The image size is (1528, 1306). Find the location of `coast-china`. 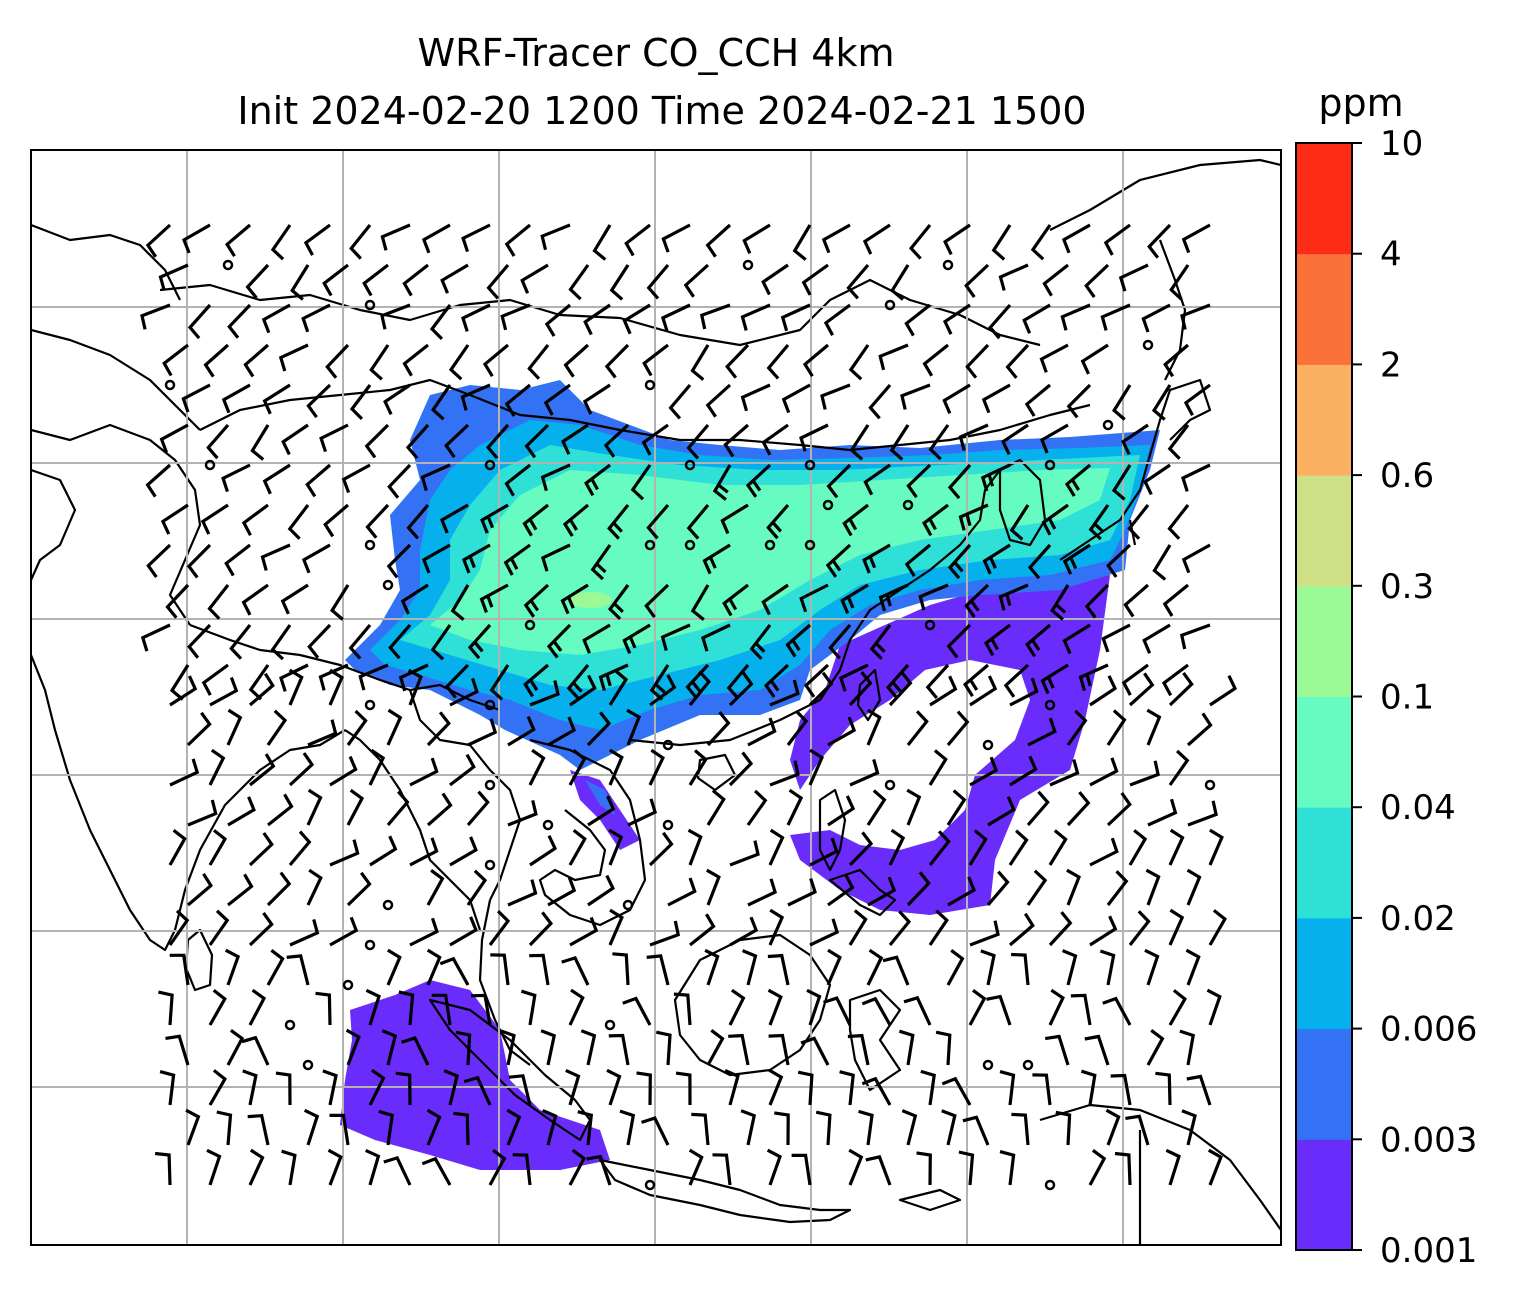

coast-china is located at coordinates (815, 608).